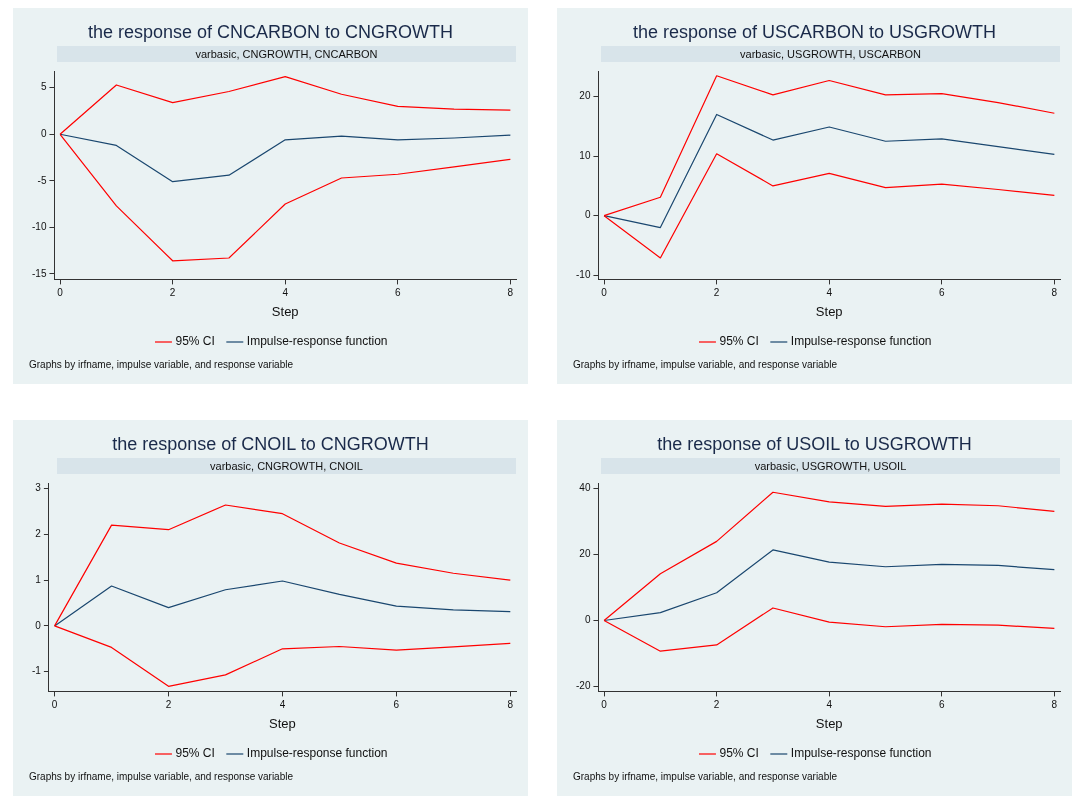 The width and height of the screenshot is (1072, 800). What do you see at coordinates (830, 54) in the screenshot?
I see `chart-subtitle: varbasic, USGROWTH, USCARBON` at bounding box center [830, 54].